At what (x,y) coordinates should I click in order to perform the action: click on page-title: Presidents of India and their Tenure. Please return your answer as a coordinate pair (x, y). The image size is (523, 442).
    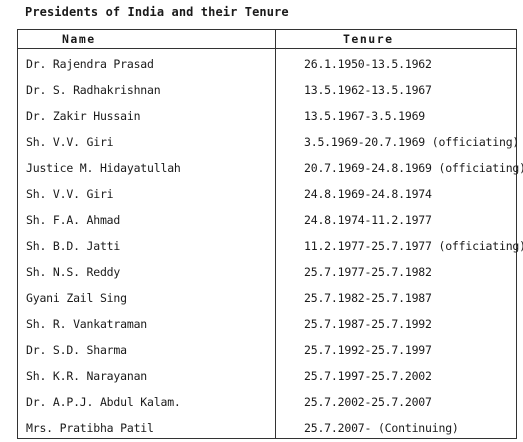
    Looking at the image, I should click on (157, 12).